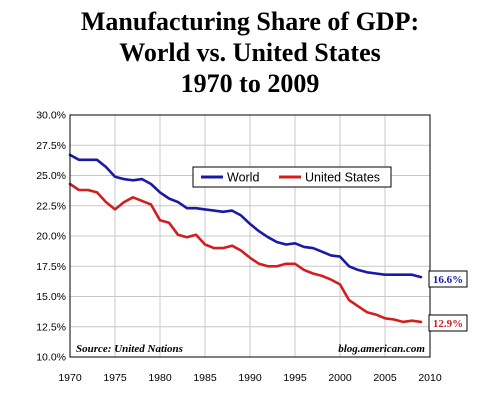 The width and height of the screenshot is (500, 404). What do you see at coordinates (51, 297) in the screenshot?
I see `y-tick-label: 15.0%` at bounding box center [51, 297].